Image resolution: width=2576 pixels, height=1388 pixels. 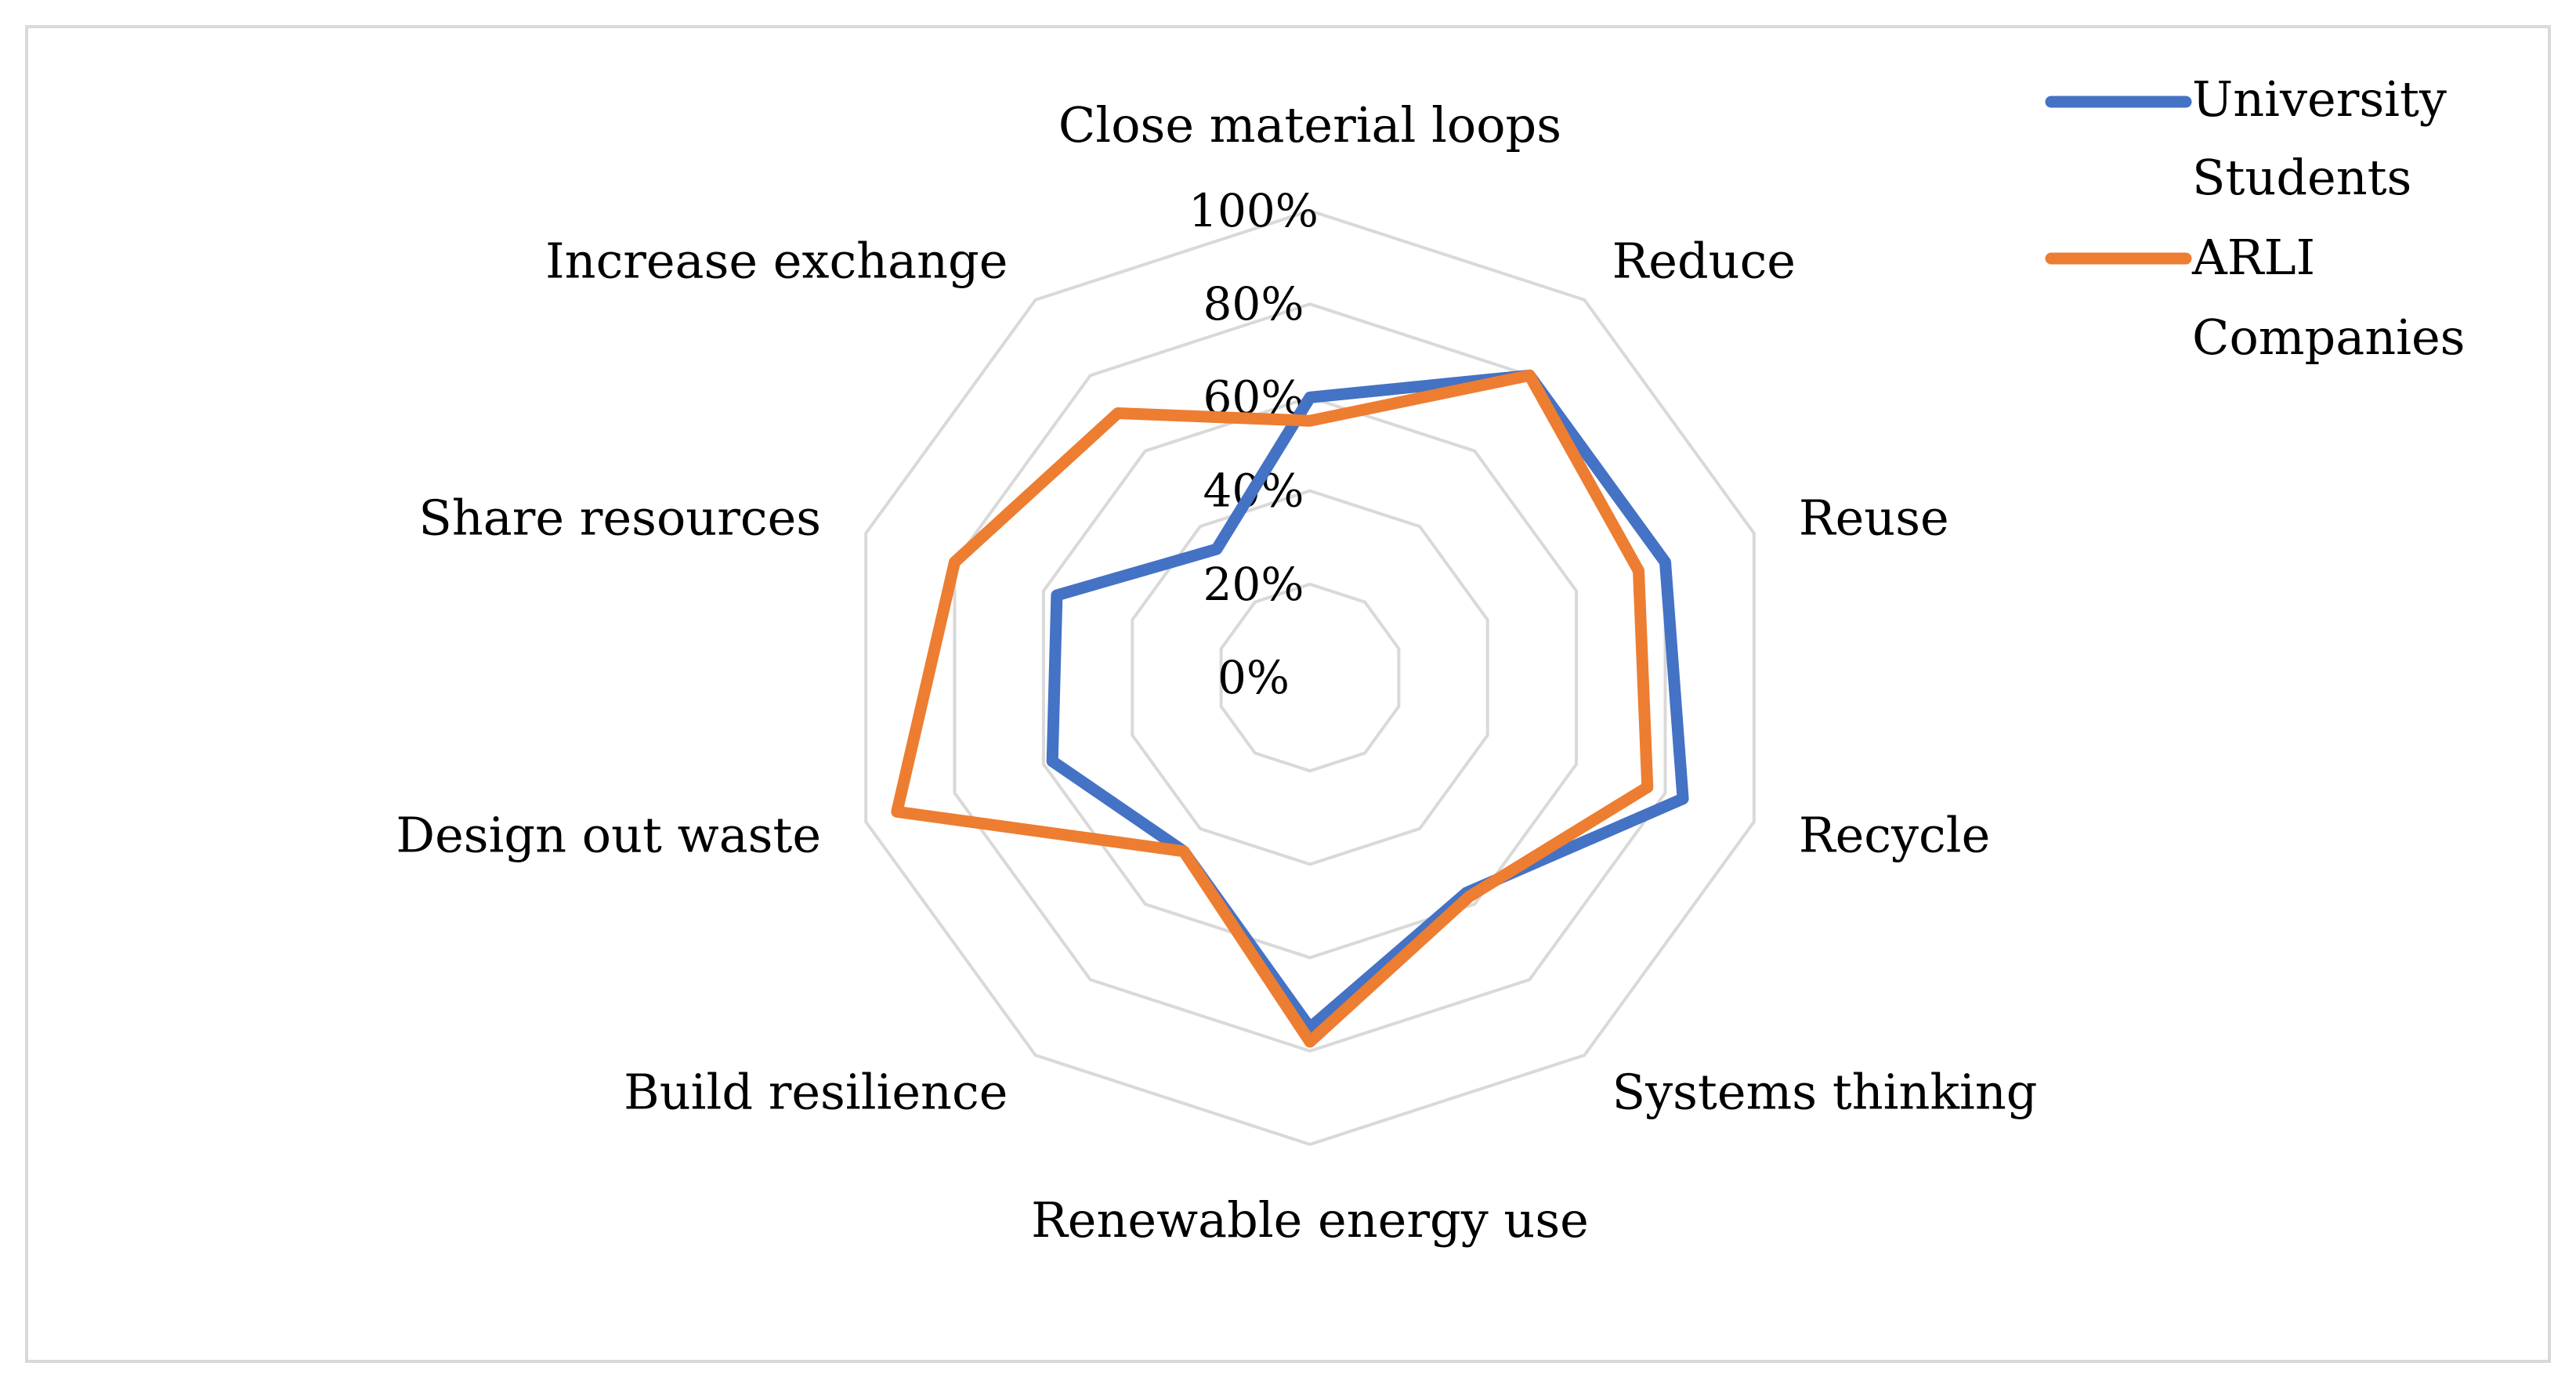 What do you see at coordinates (2329, 337) in the screenshot?
I see `legend-label-arli-companies-line2: Companies` at bounding box center [2329, 337].